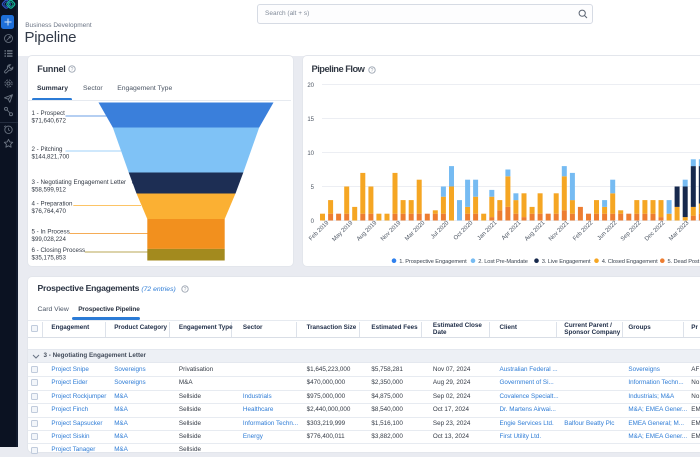 This screenshot has width=700, height=457. Describe the element at coordinates (464, 230) in the screenshot. I see `svg-text: Oct 2020` at that location.